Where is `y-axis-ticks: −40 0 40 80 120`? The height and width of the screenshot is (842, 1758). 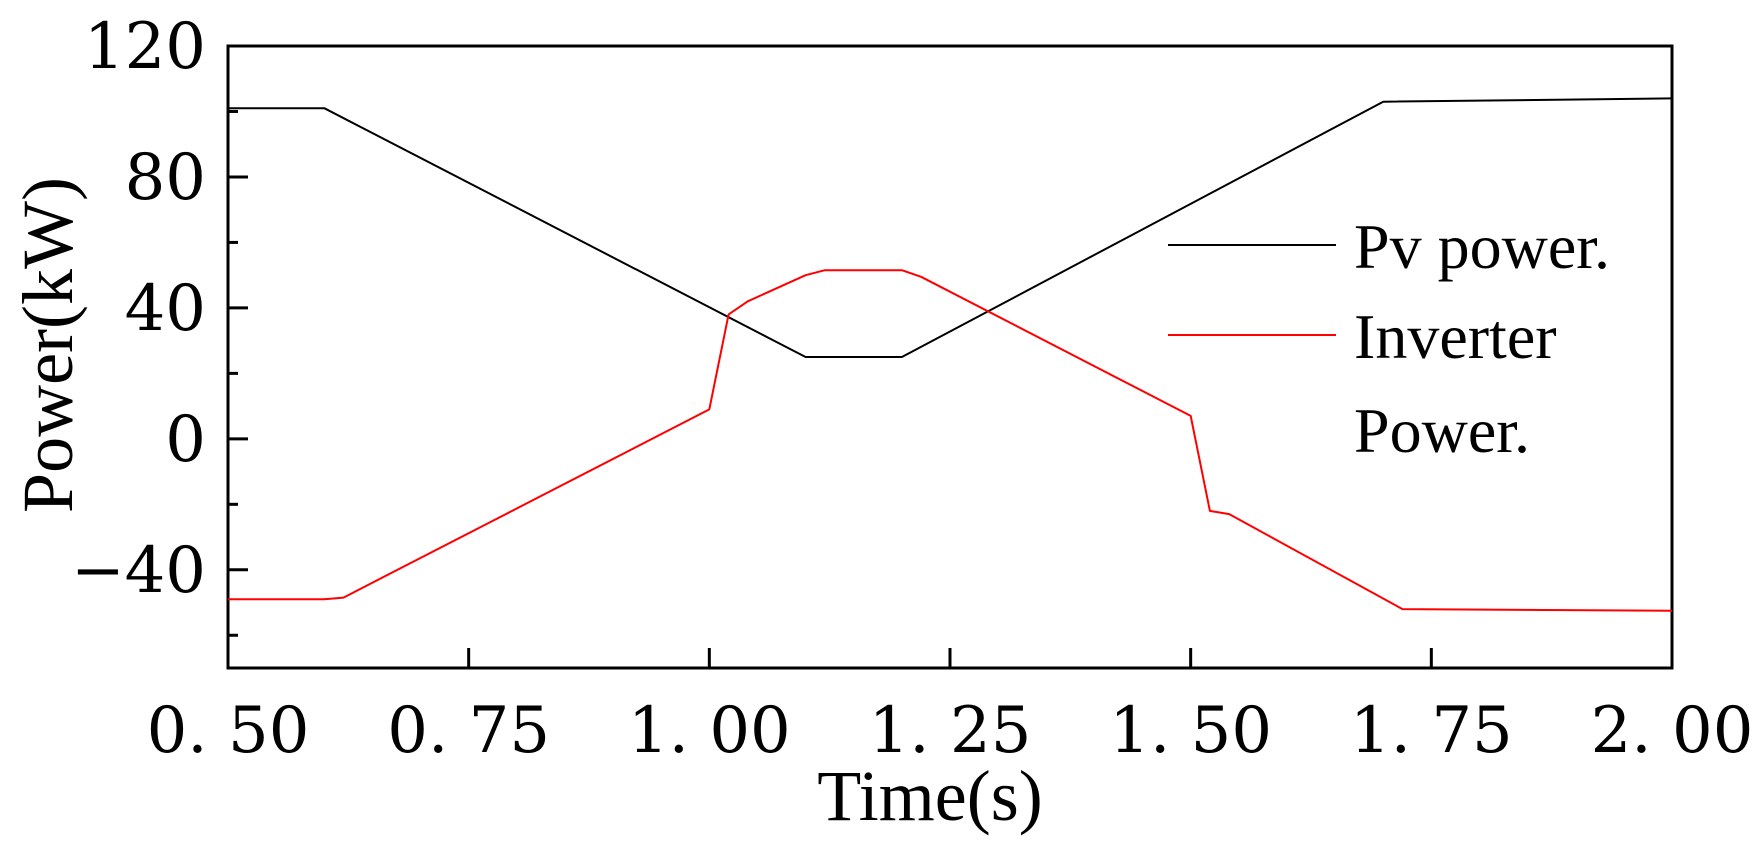
y-axis-ticks: −40 0 40 80 120 is located at coordinates (159, 323).